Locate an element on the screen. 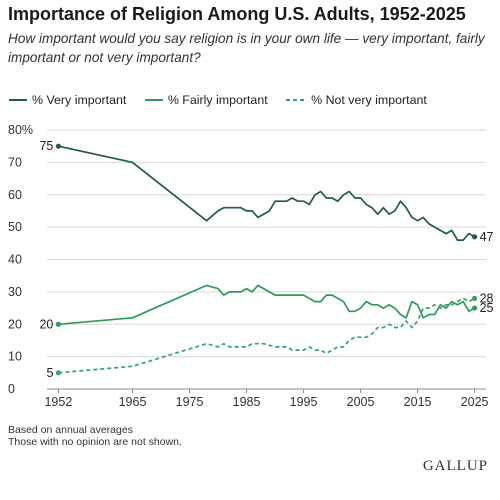 The image size is (500, 500). legend-item-fairly-important: % Fairly important is located at coordinates (206, 100).